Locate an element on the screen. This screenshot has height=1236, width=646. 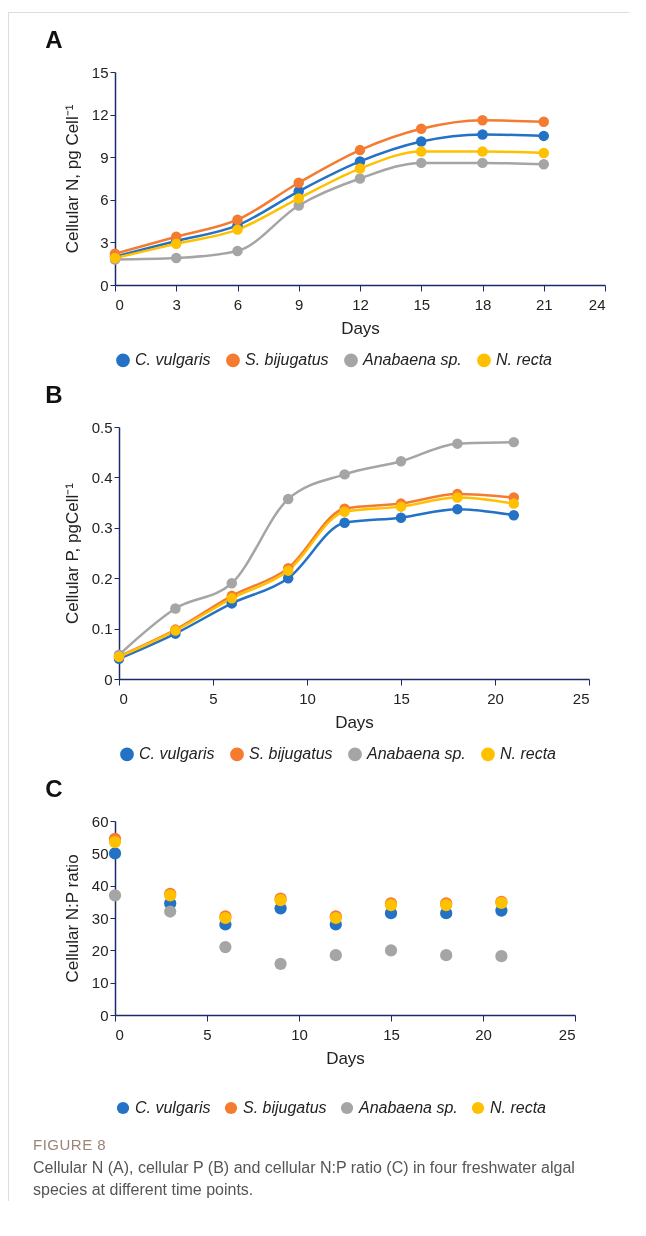
x-tick-label: 9 is located at coordinates (299, 304).